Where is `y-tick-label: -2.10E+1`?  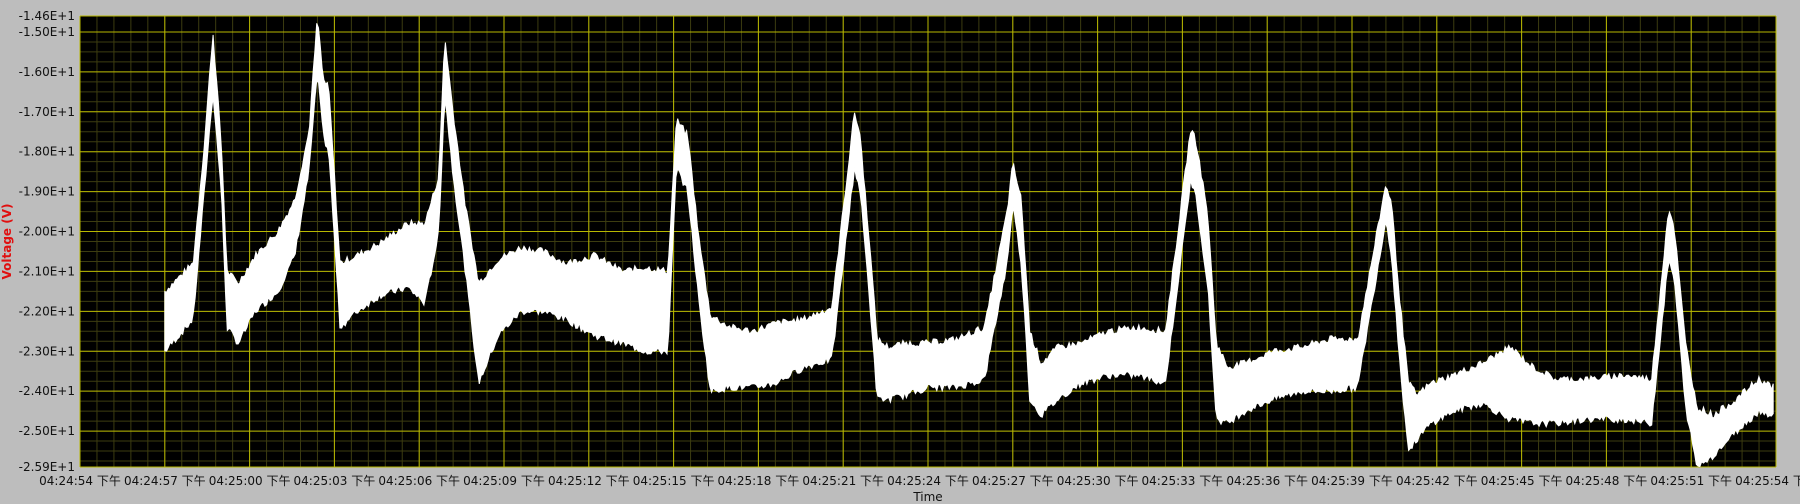 y-tick-label: -2.10E+1 is located at coordinates (47, 271).